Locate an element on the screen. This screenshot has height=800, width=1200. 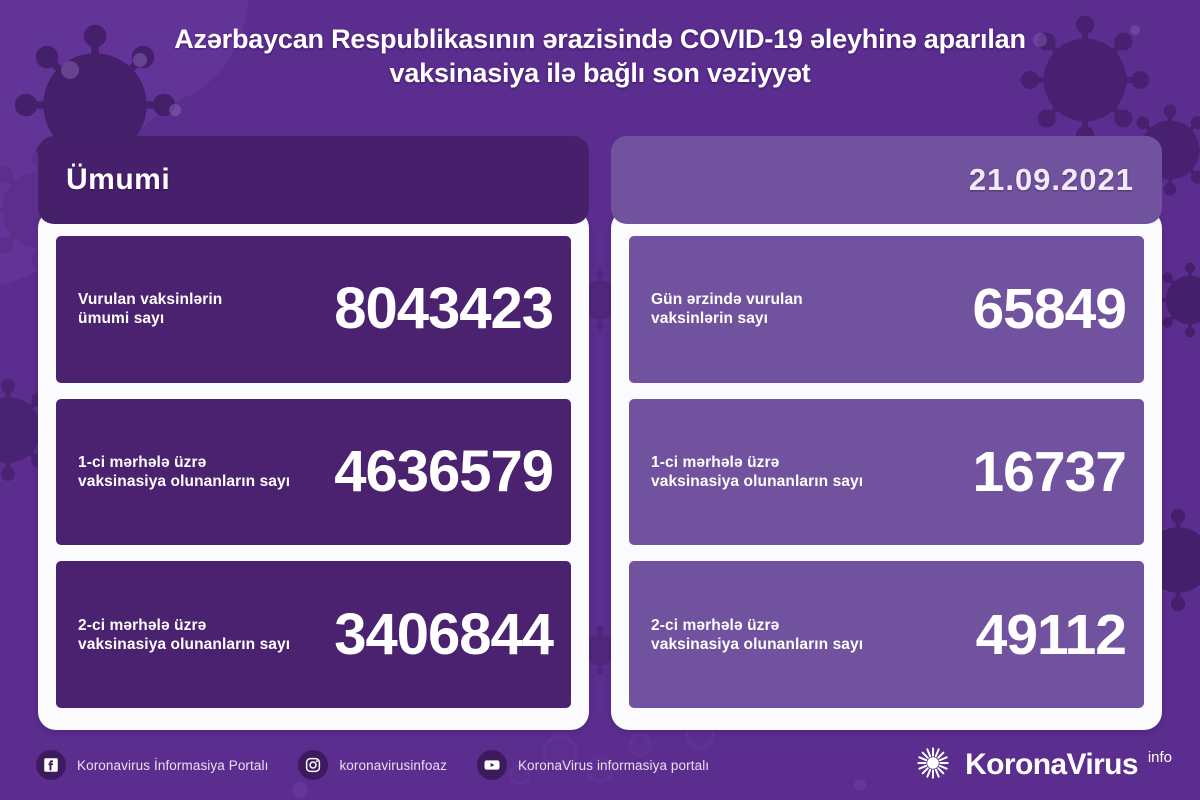
youtube-icon is located at coordinates (491, 765).